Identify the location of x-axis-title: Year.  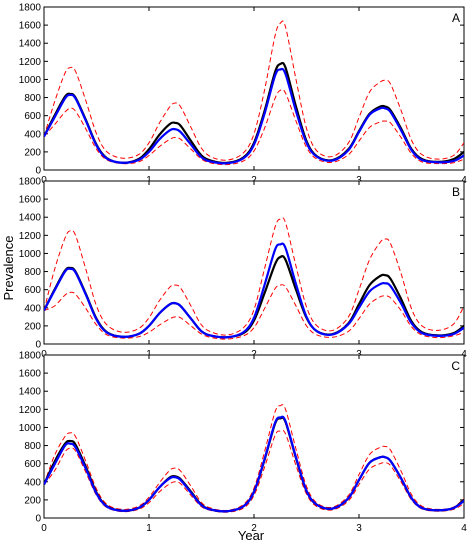
(251, 535).